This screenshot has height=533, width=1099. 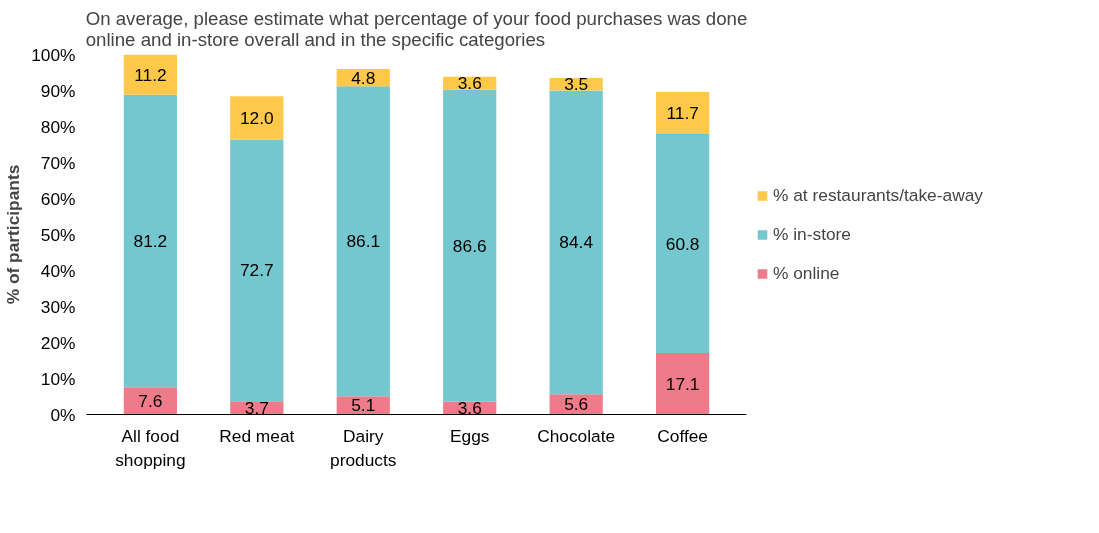 What do you see at coordinates (812, 234) in the screenshot?
I see `legend-label: % in-store` at bounding box center [812, 234].